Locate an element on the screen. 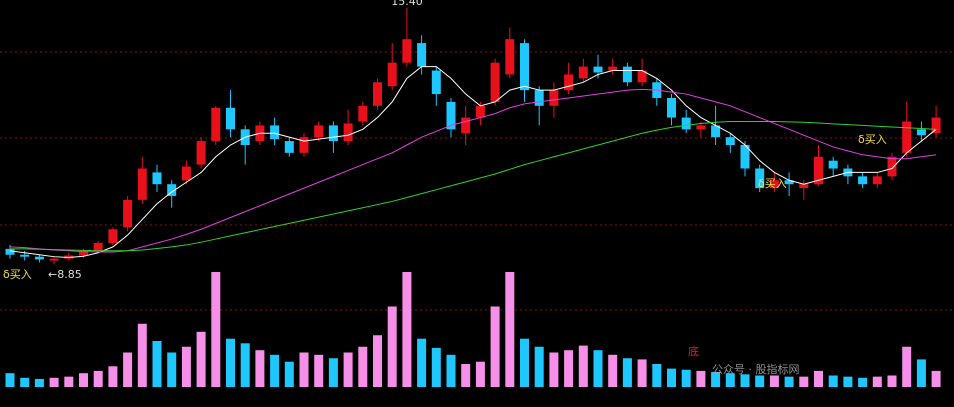 The height and width of the screenshot is (407, 954). min-label: ←8.85 is located at coordinates (65, 274).